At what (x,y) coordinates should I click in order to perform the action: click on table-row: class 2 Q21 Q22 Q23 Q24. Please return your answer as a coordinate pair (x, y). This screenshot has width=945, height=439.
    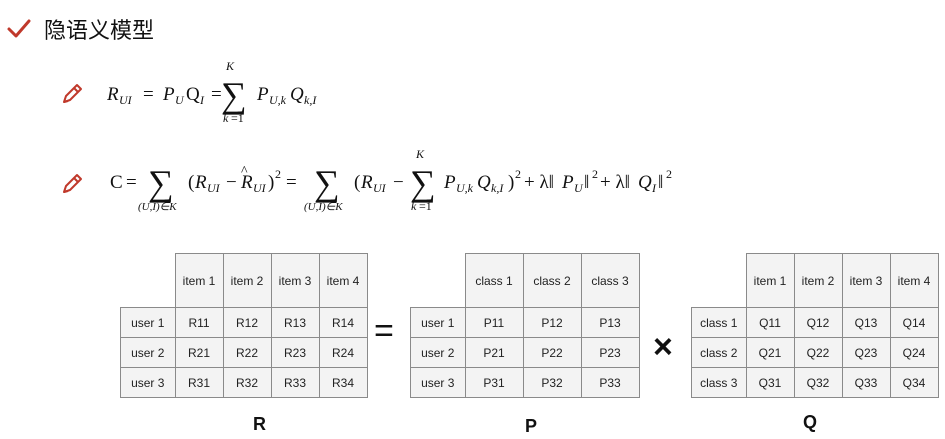
    Looking at the image, I should click on (815, 352).